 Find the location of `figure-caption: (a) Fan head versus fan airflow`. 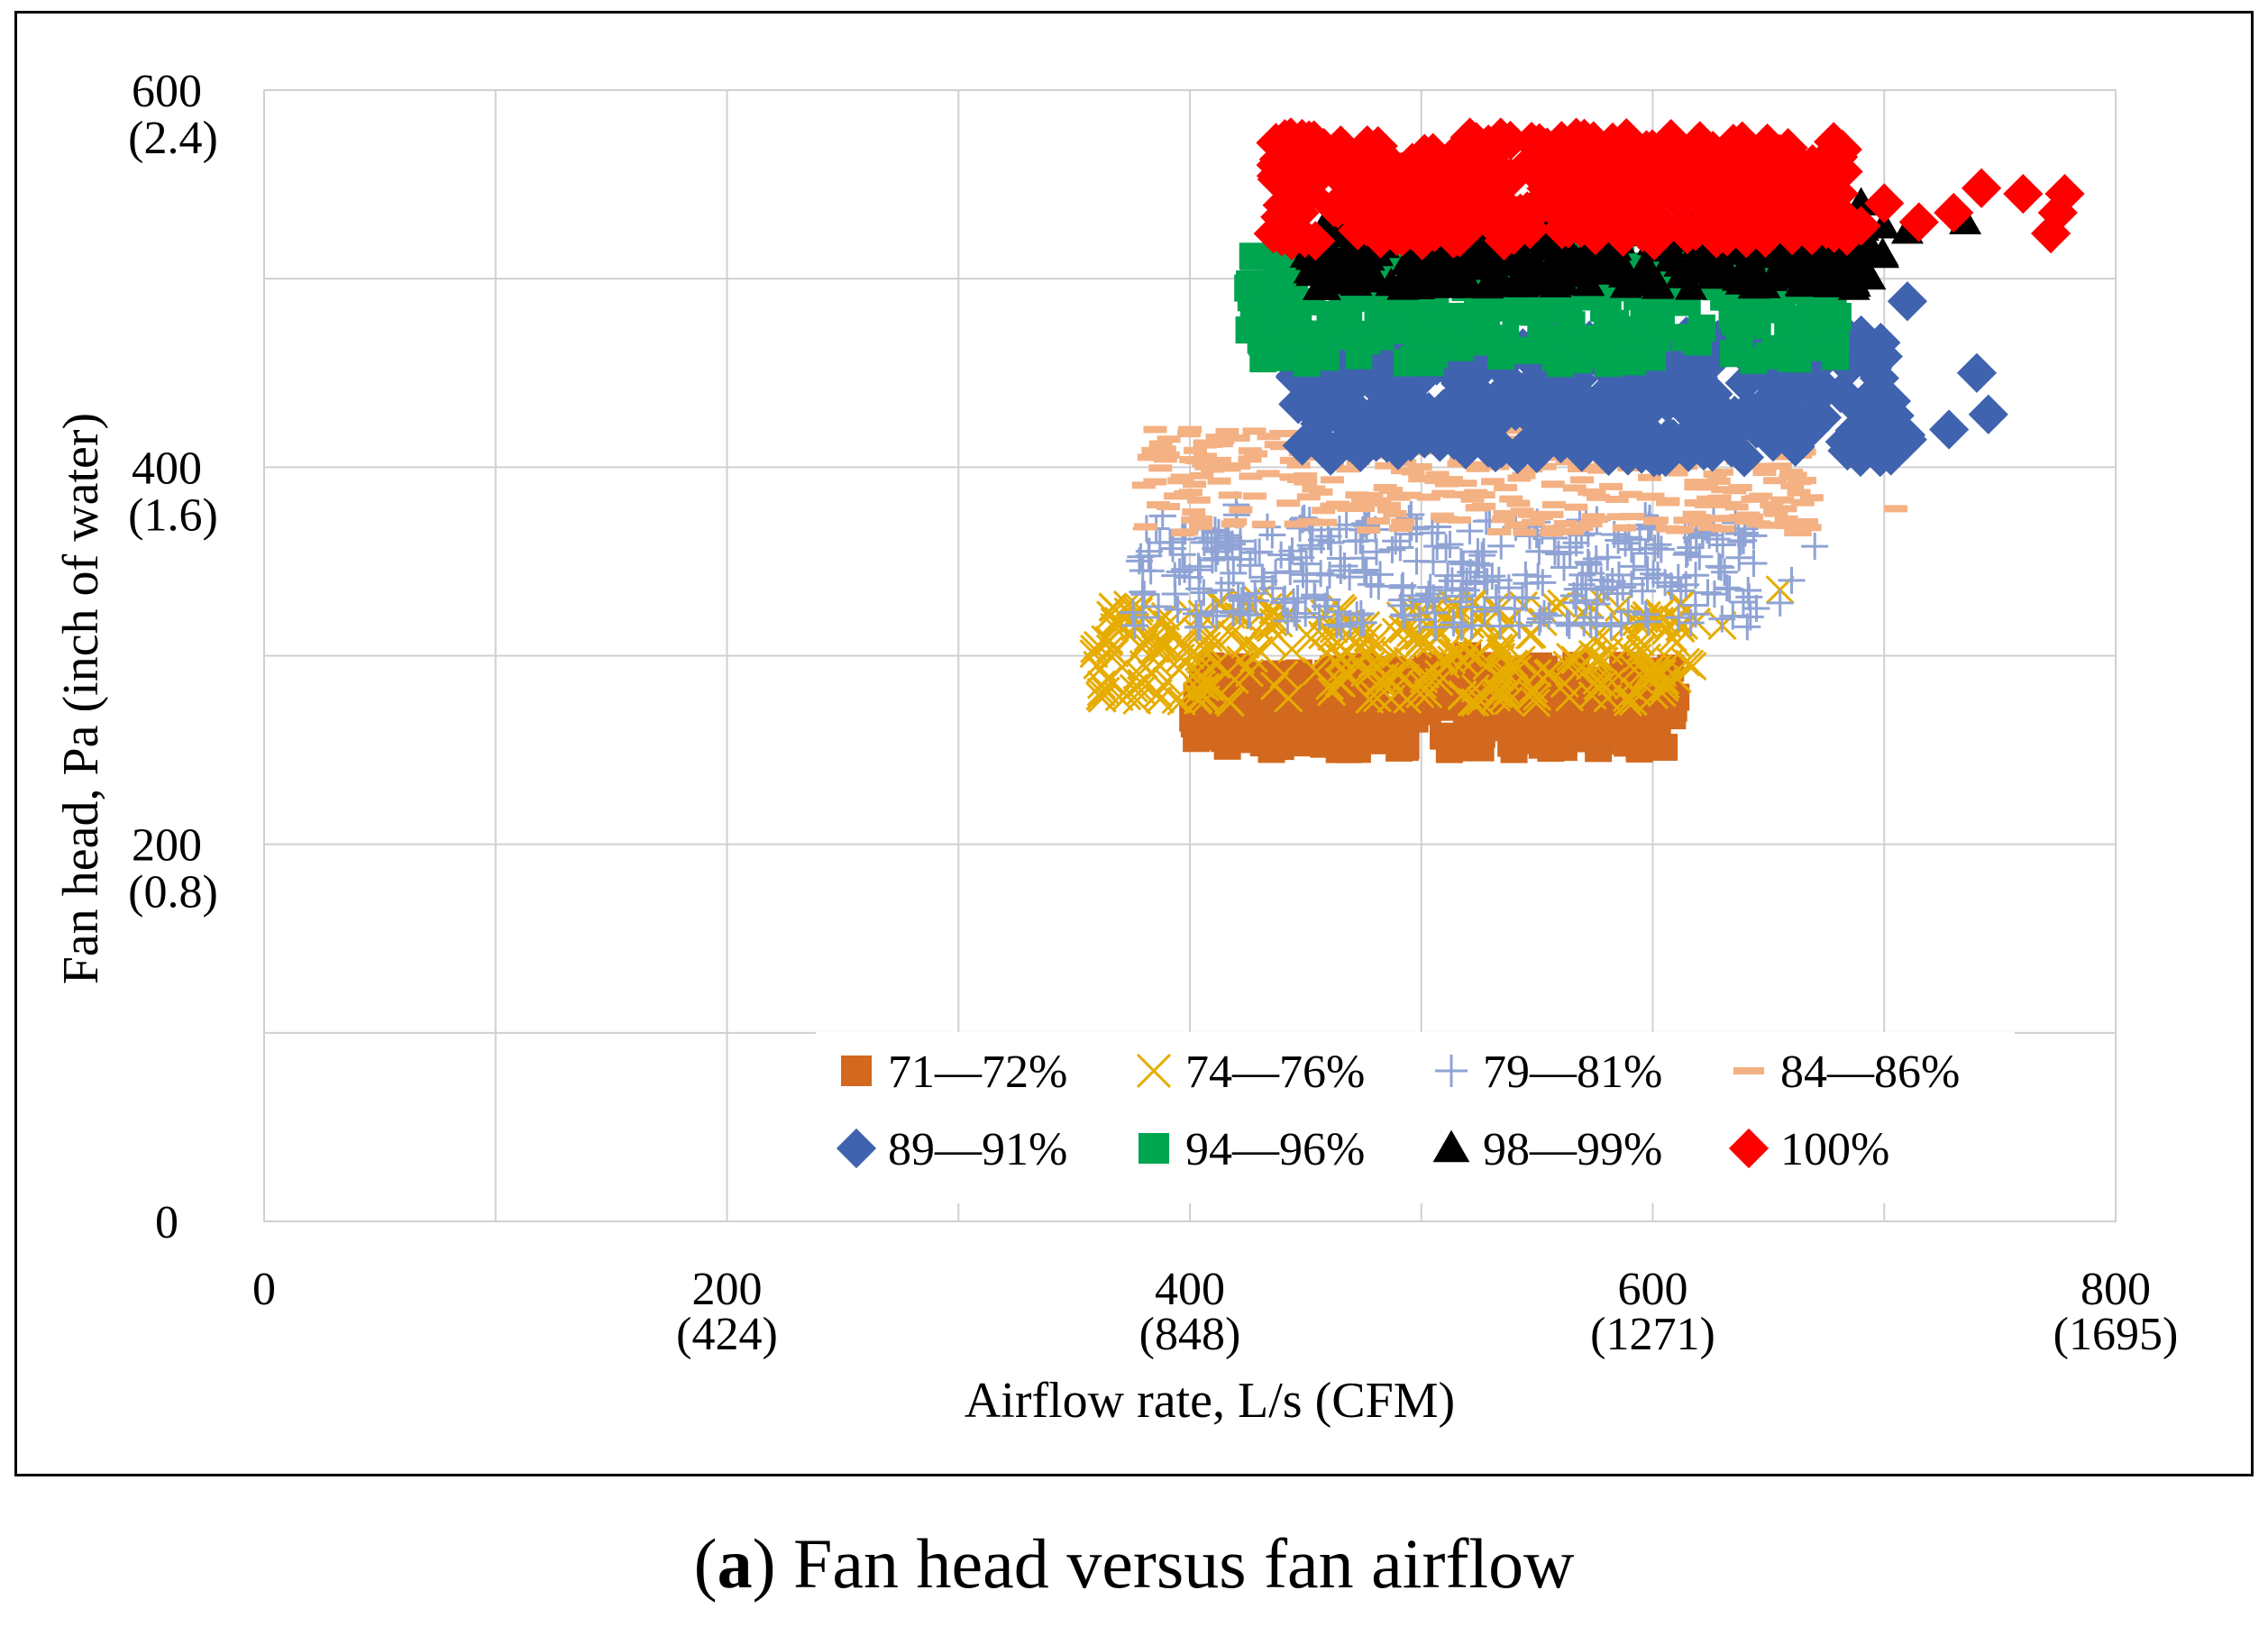

figure-caption: (a) Fan head versus fan airflow is located at coordinates (1134, 1563).